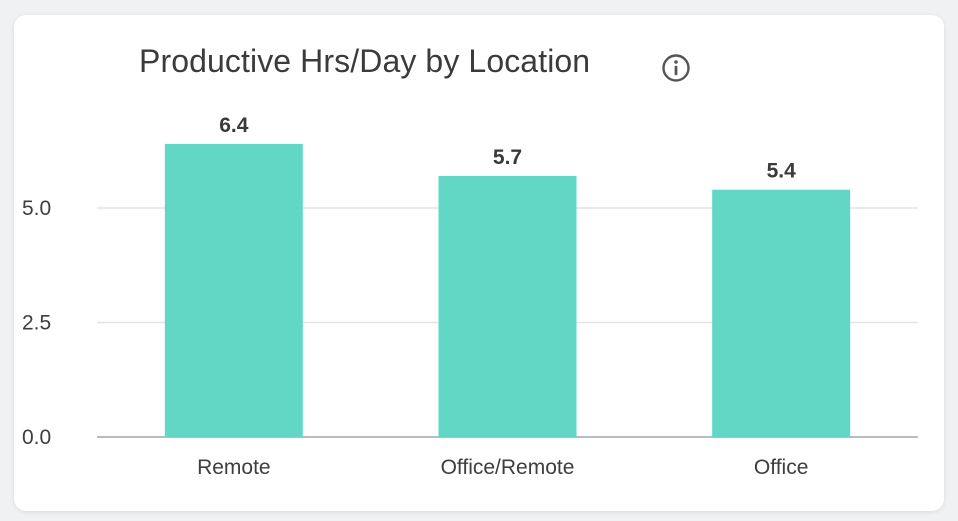 Image resolution: width=958 pixels, height=521 pixels. What do you see at coordinates (508, 467) in the screenshot?
I see `category-label: Office/Remote` at bounding box center [508, 467].